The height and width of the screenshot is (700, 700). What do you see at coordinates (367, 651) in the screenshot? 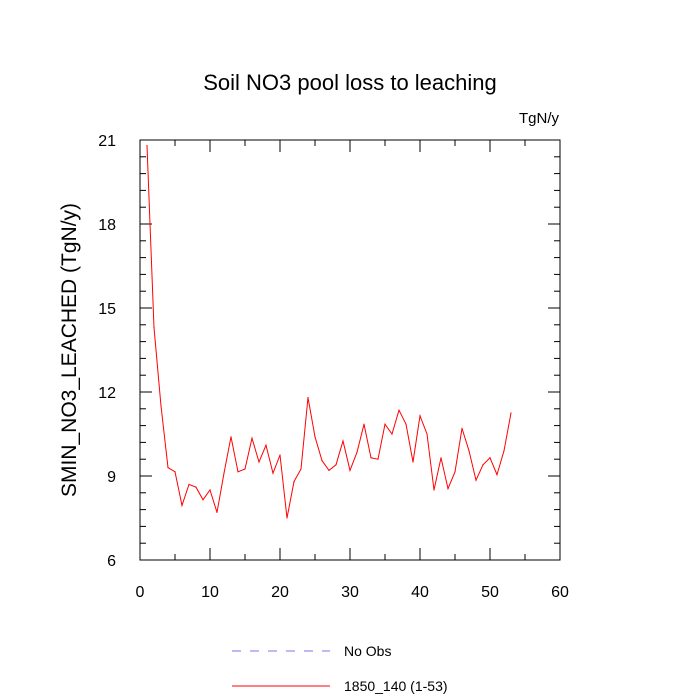
I see `legend-label-no-obs: No Obs` at bounding box center [367, 651].